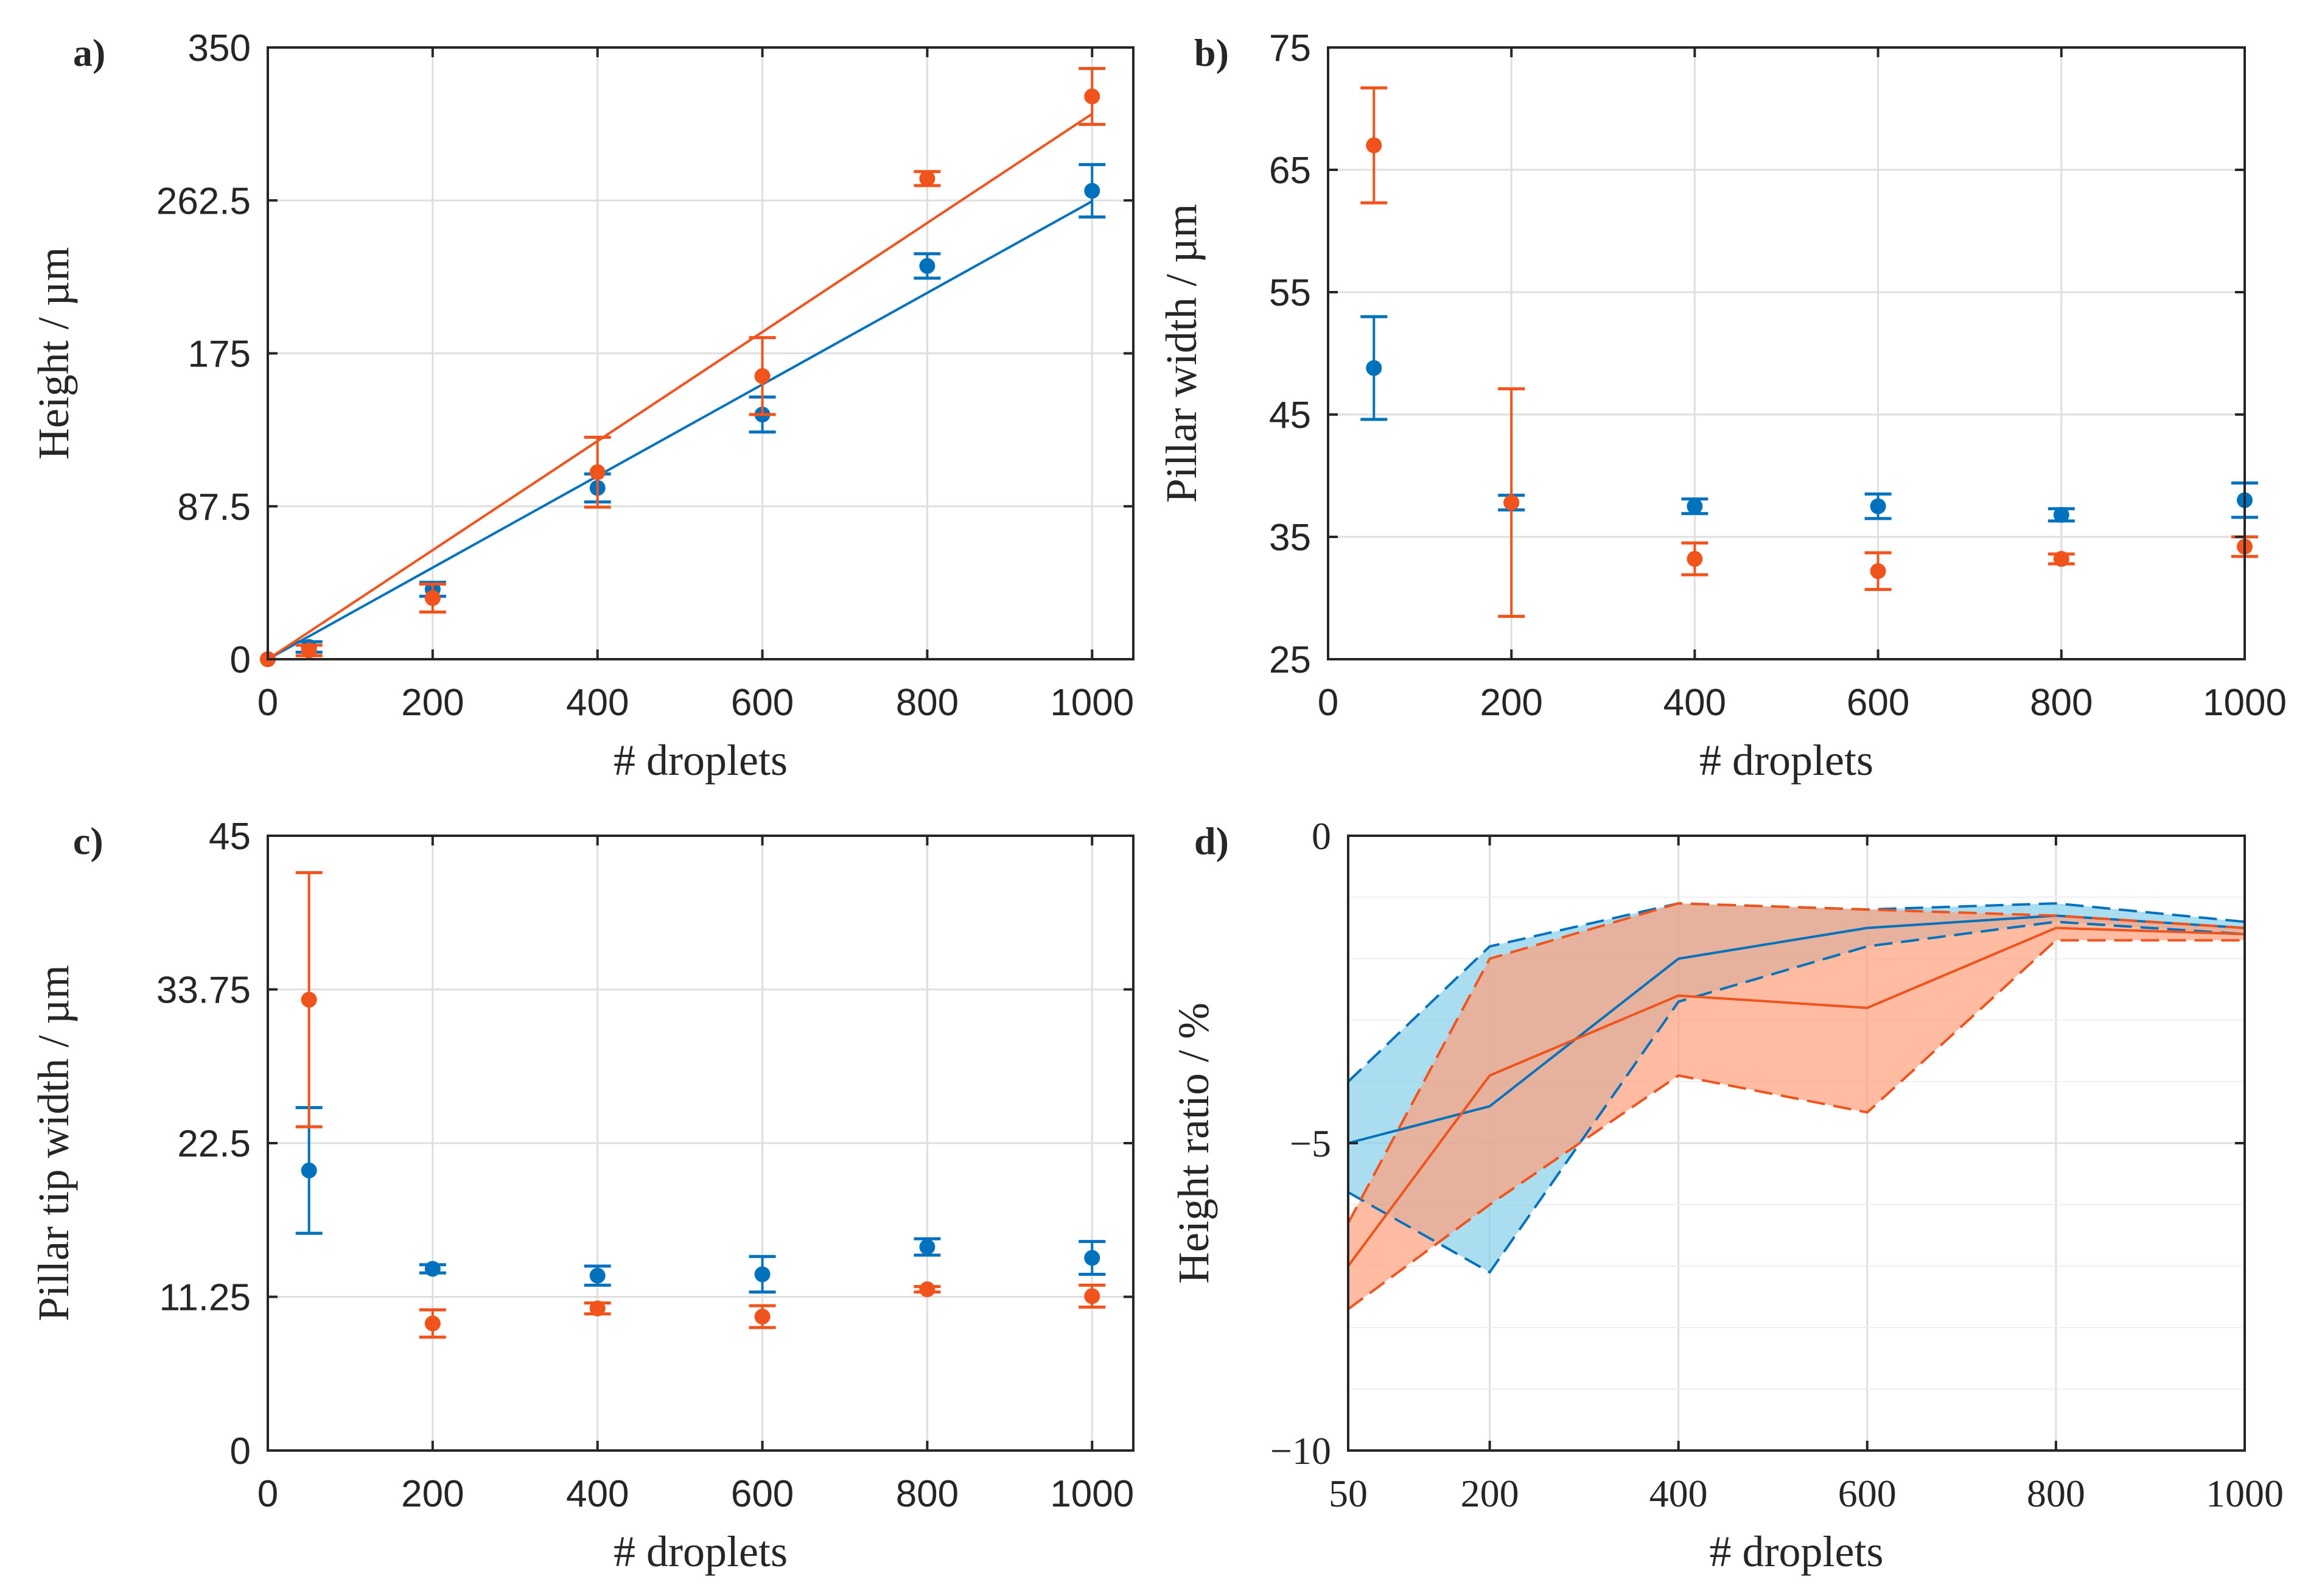 This screenshot has width=2308, height=1596. I want to click on y-tick-label: 75, so click(1290, 48).